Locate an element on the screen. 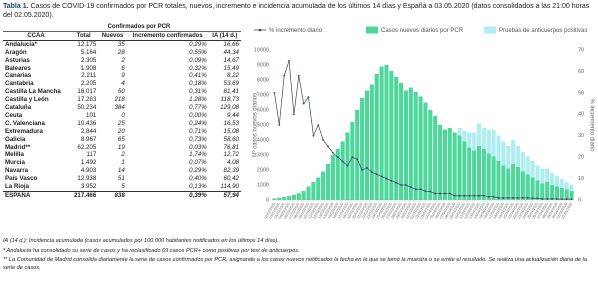 The image size is (598, 291). table-cell: 81,41 is located at coordinates (231, 92).